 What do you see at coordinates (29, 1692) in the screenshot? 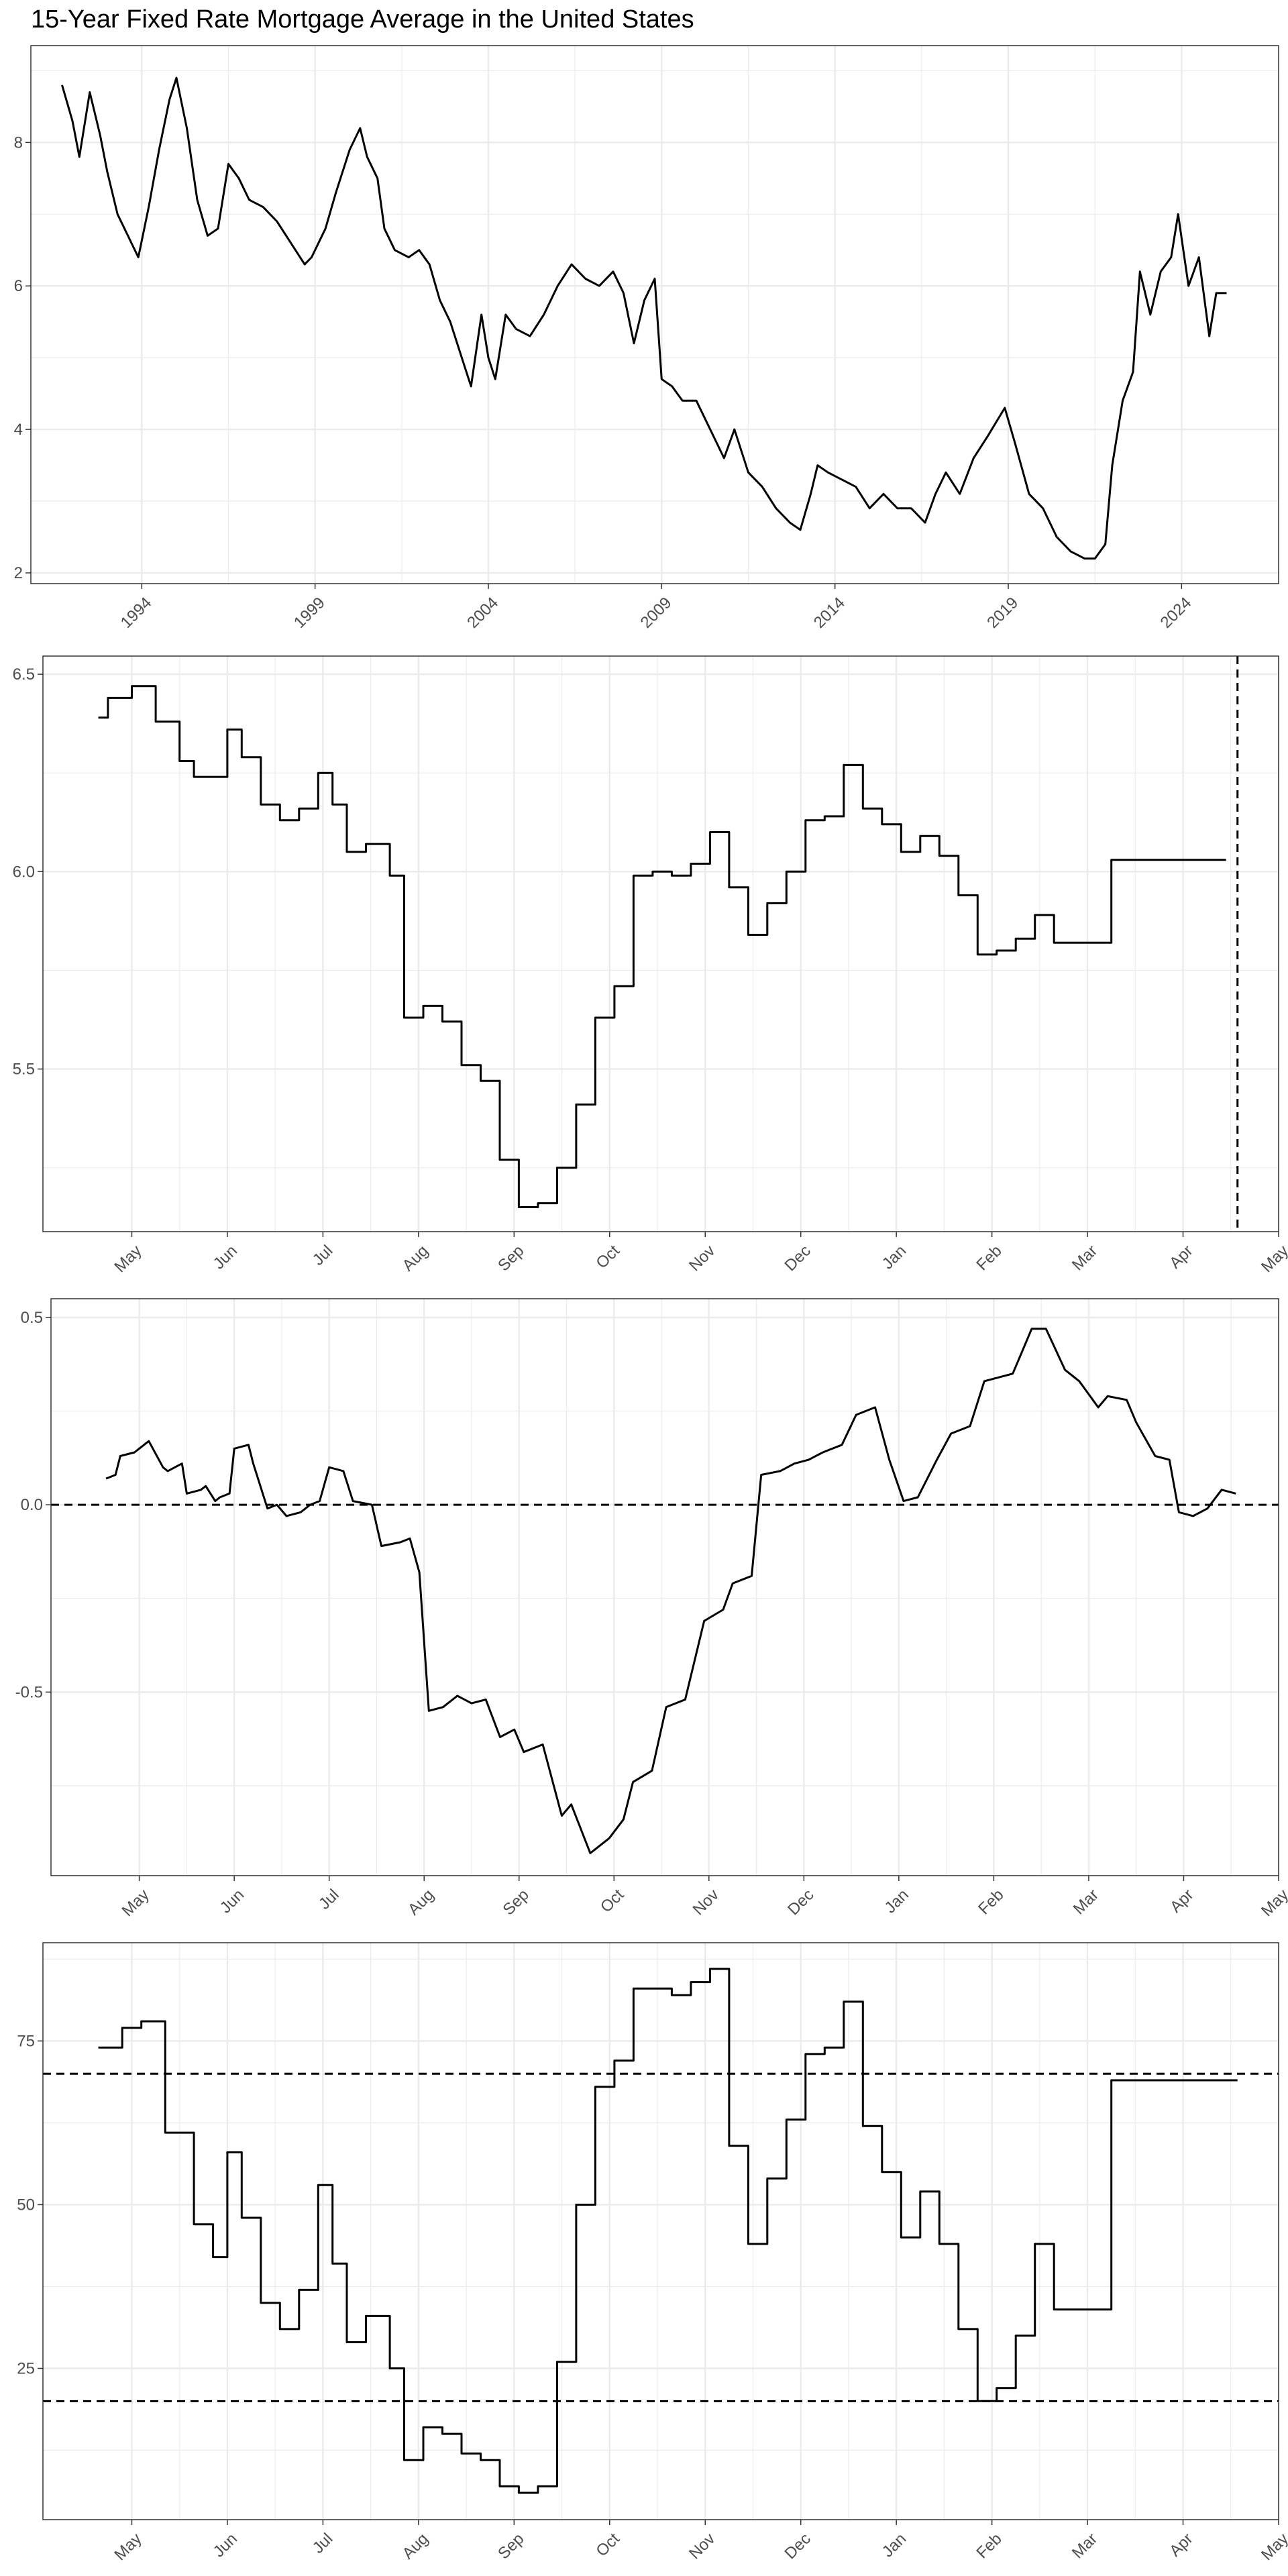
I see `y-tick-label: -0.5` at bounding box center [29, 1692].